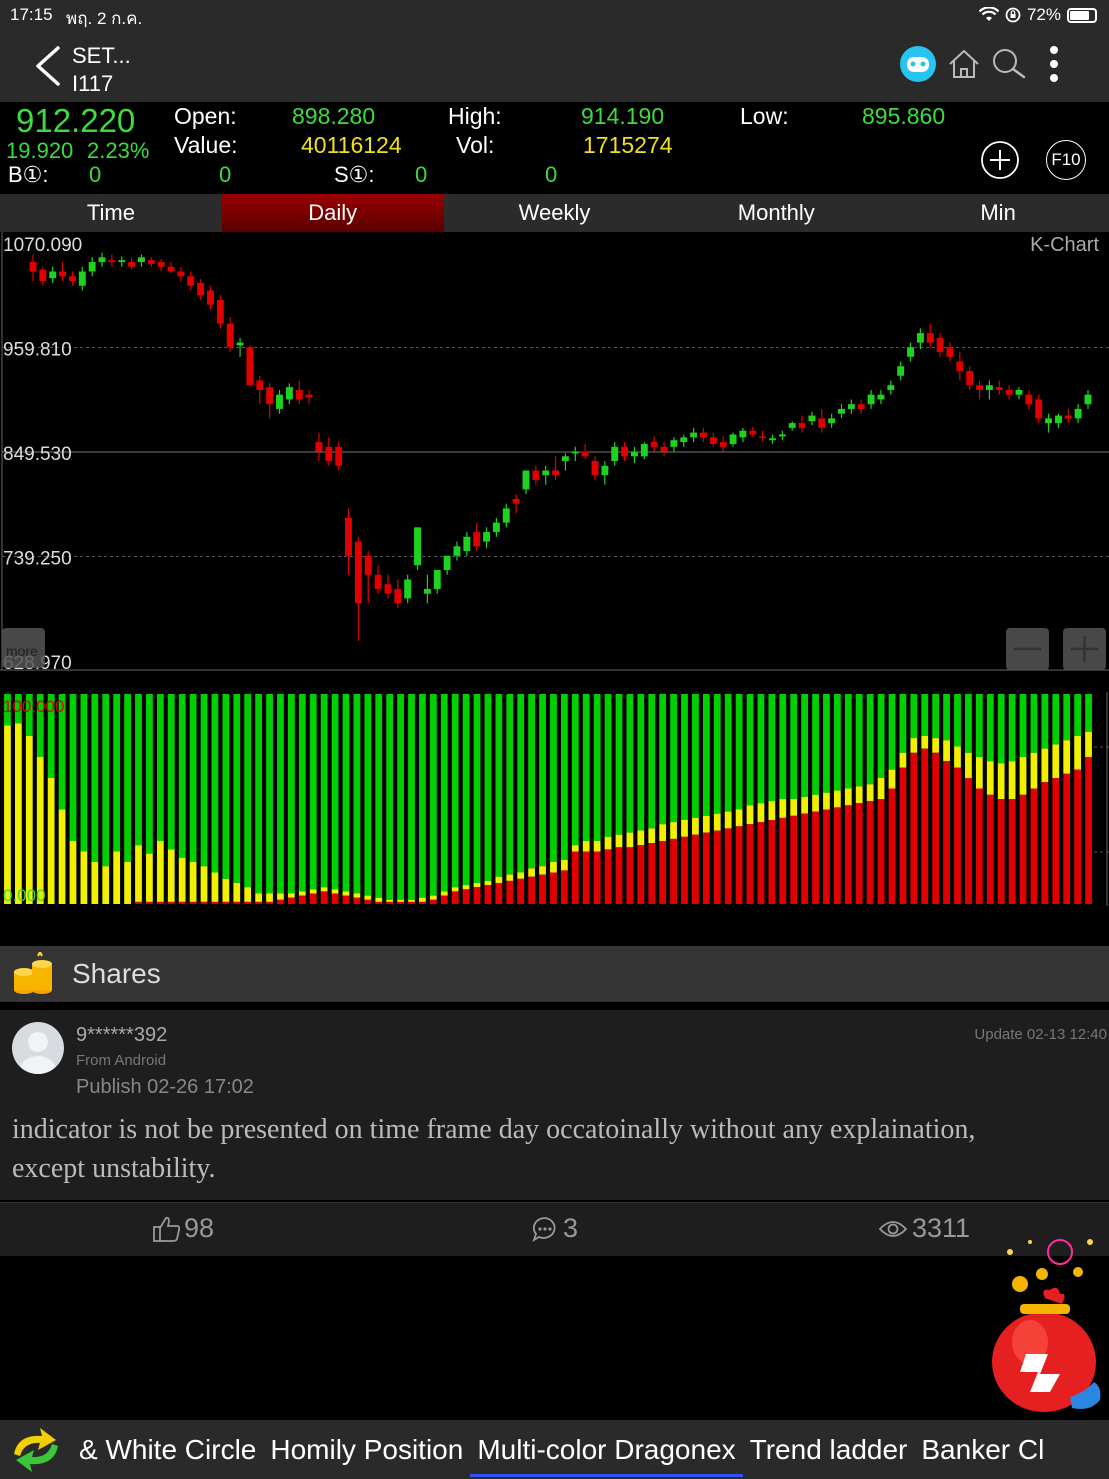 Image resolution: width=1109 pixels, height=1479 pixels. I want to click on k-y-tick-label: 1070.090, so click(42, 245).